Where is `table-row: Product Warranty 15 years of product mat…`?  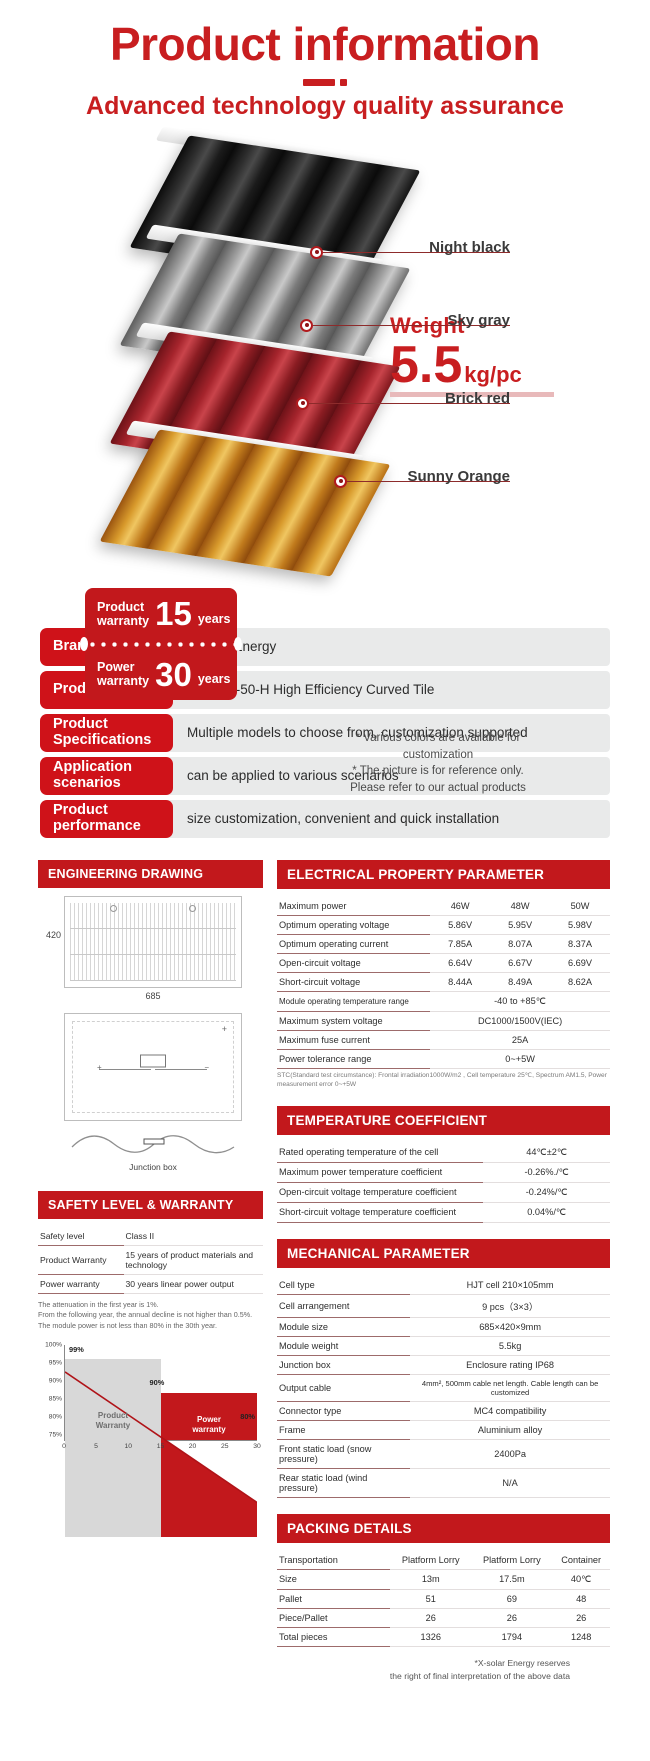 table-row: Product Warranty 15 years of product mat… is located at coordinates (150, 1260).